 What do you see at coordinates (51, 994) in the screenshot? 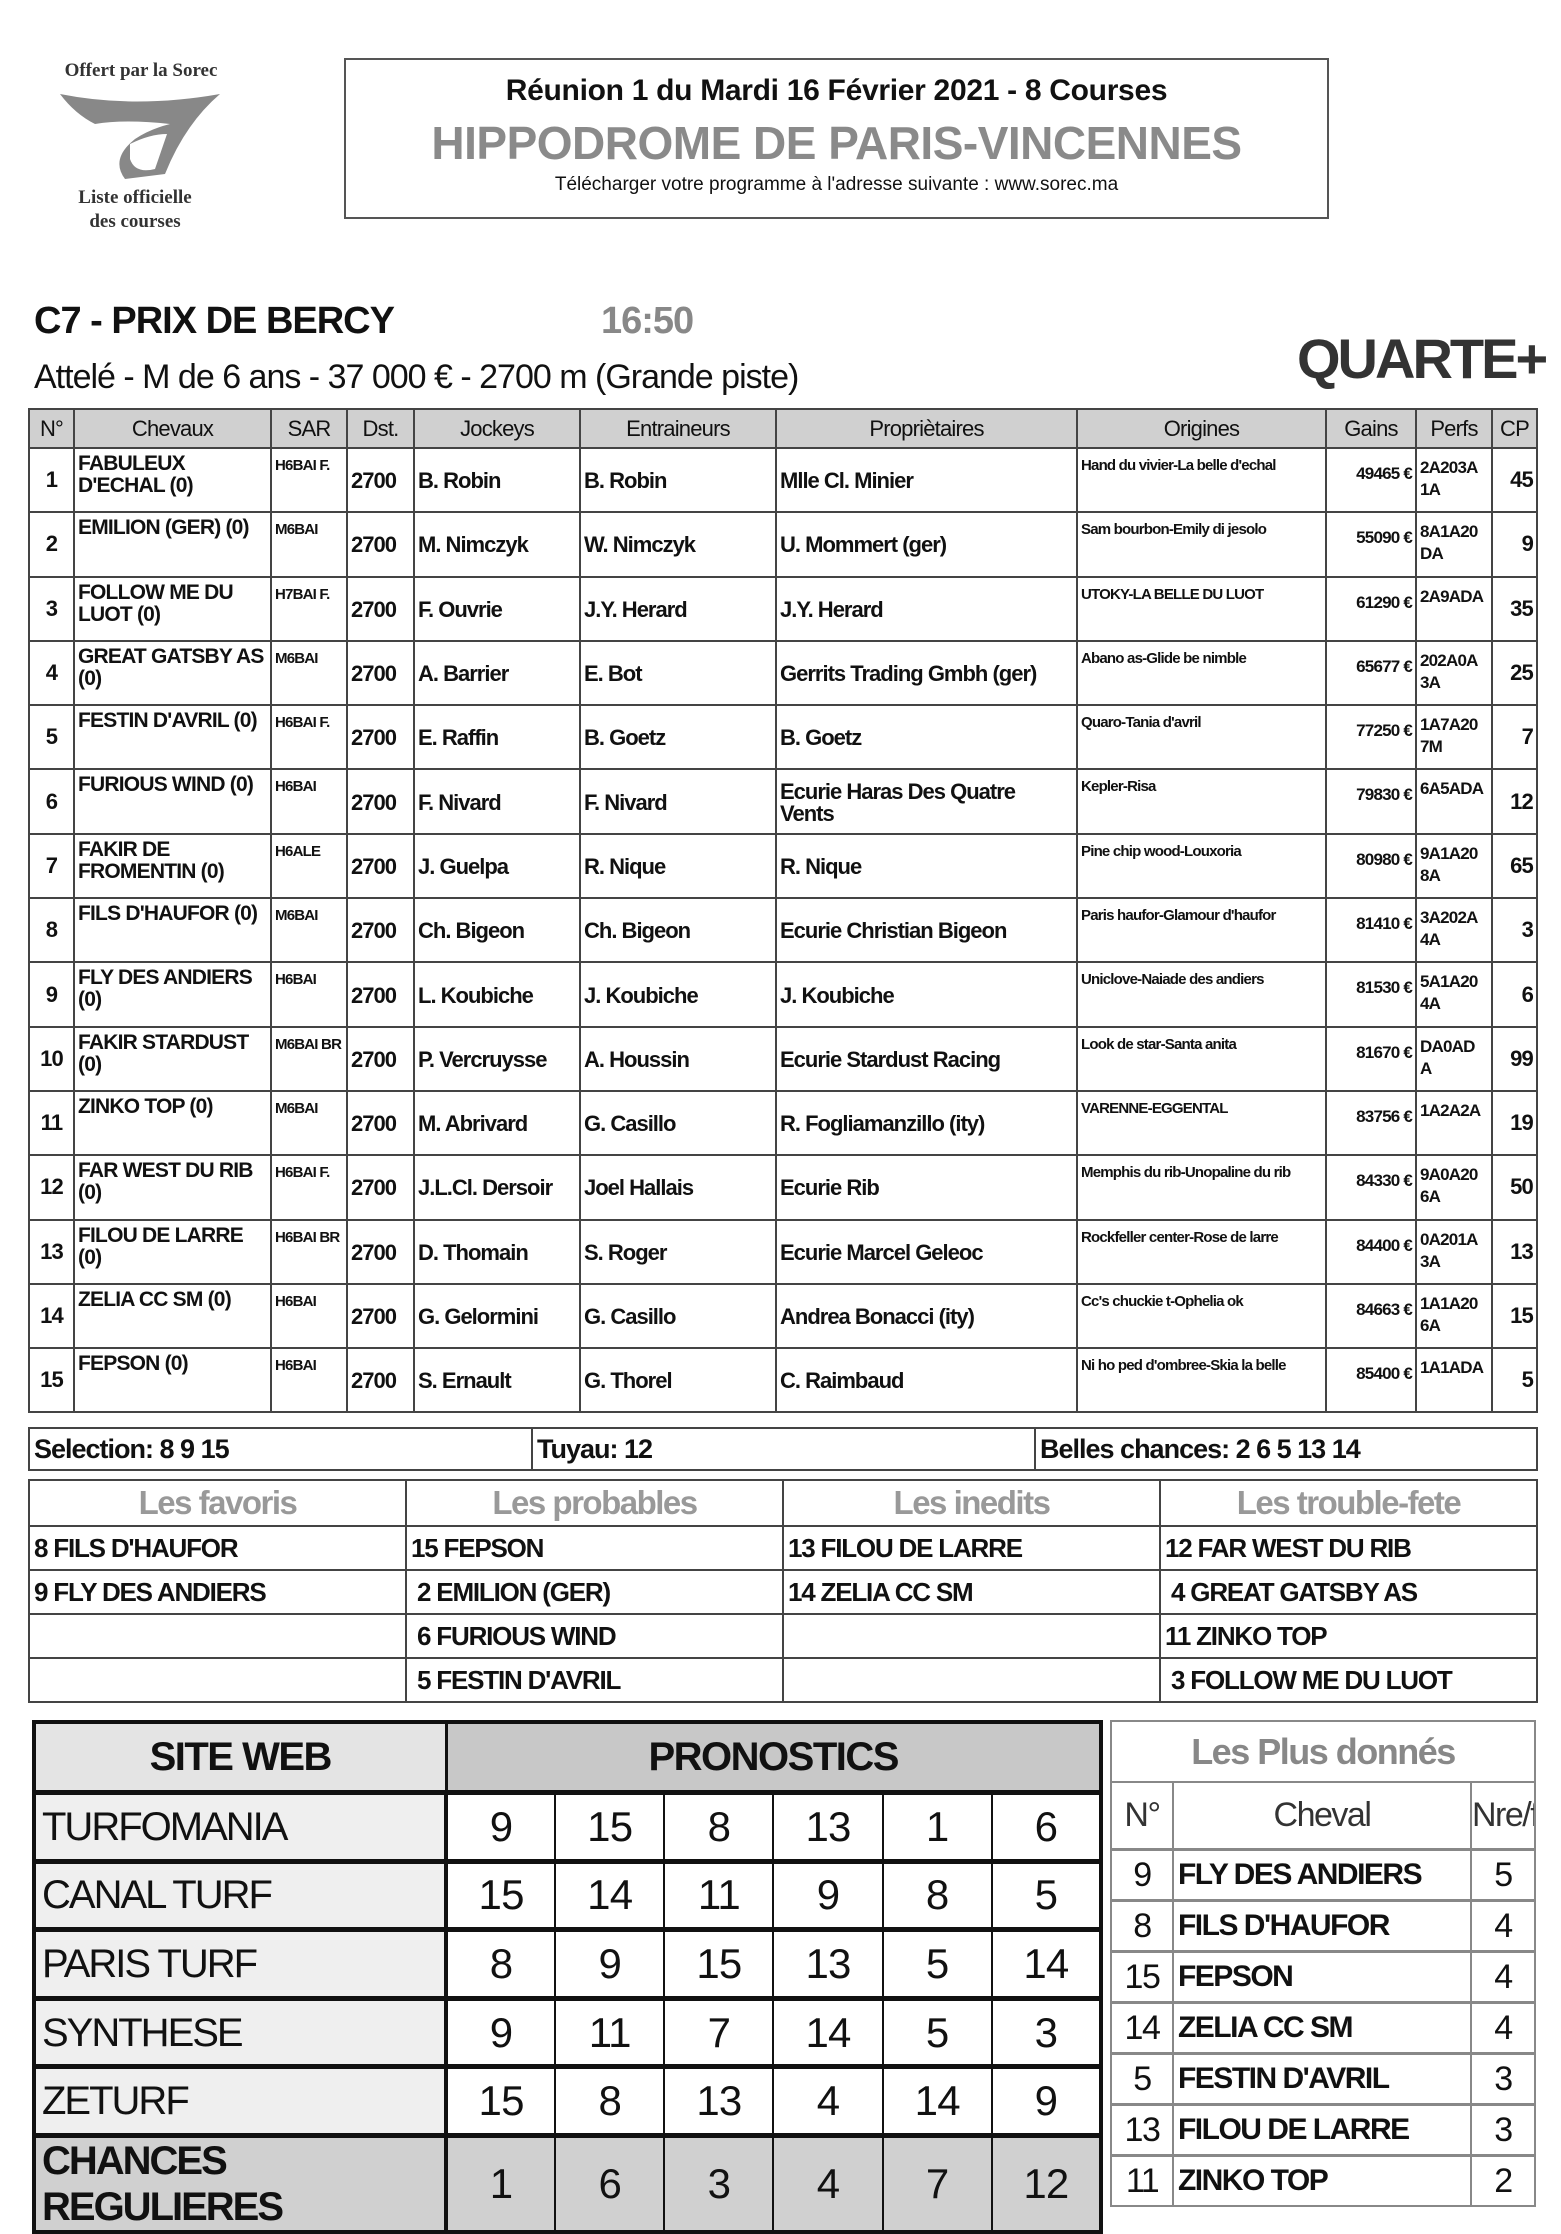
I see `runner-number: 9` at bounding box center [51, 994].